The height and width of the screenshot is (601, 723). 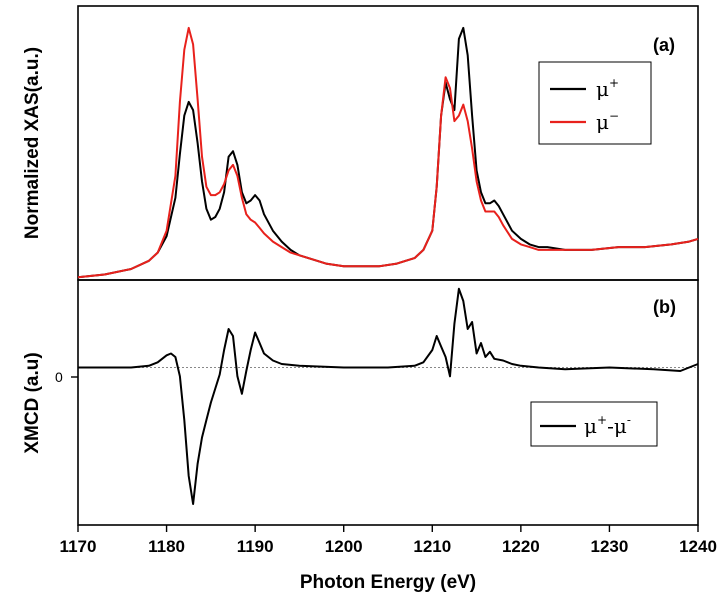 I want to click on legend-b-box, so click(x=594, y=424).